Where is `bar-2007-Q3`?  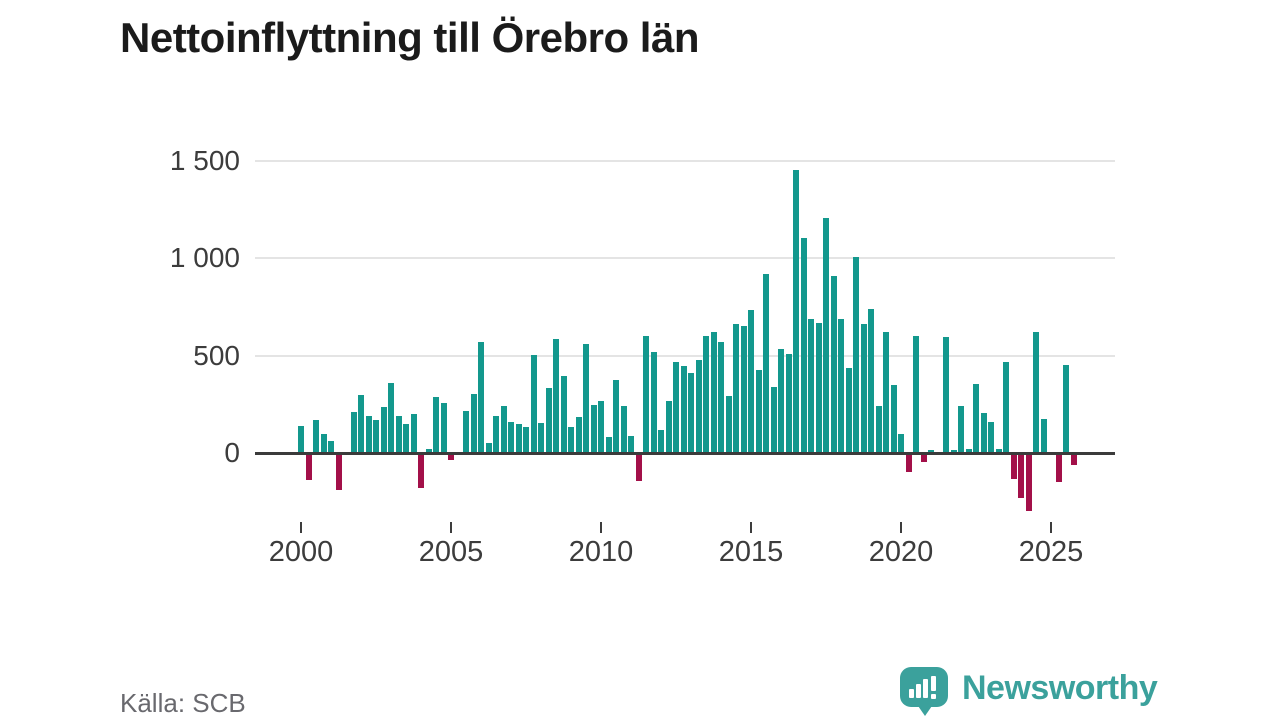
bar-2007-Q3 is located at coordinates (526, 439).